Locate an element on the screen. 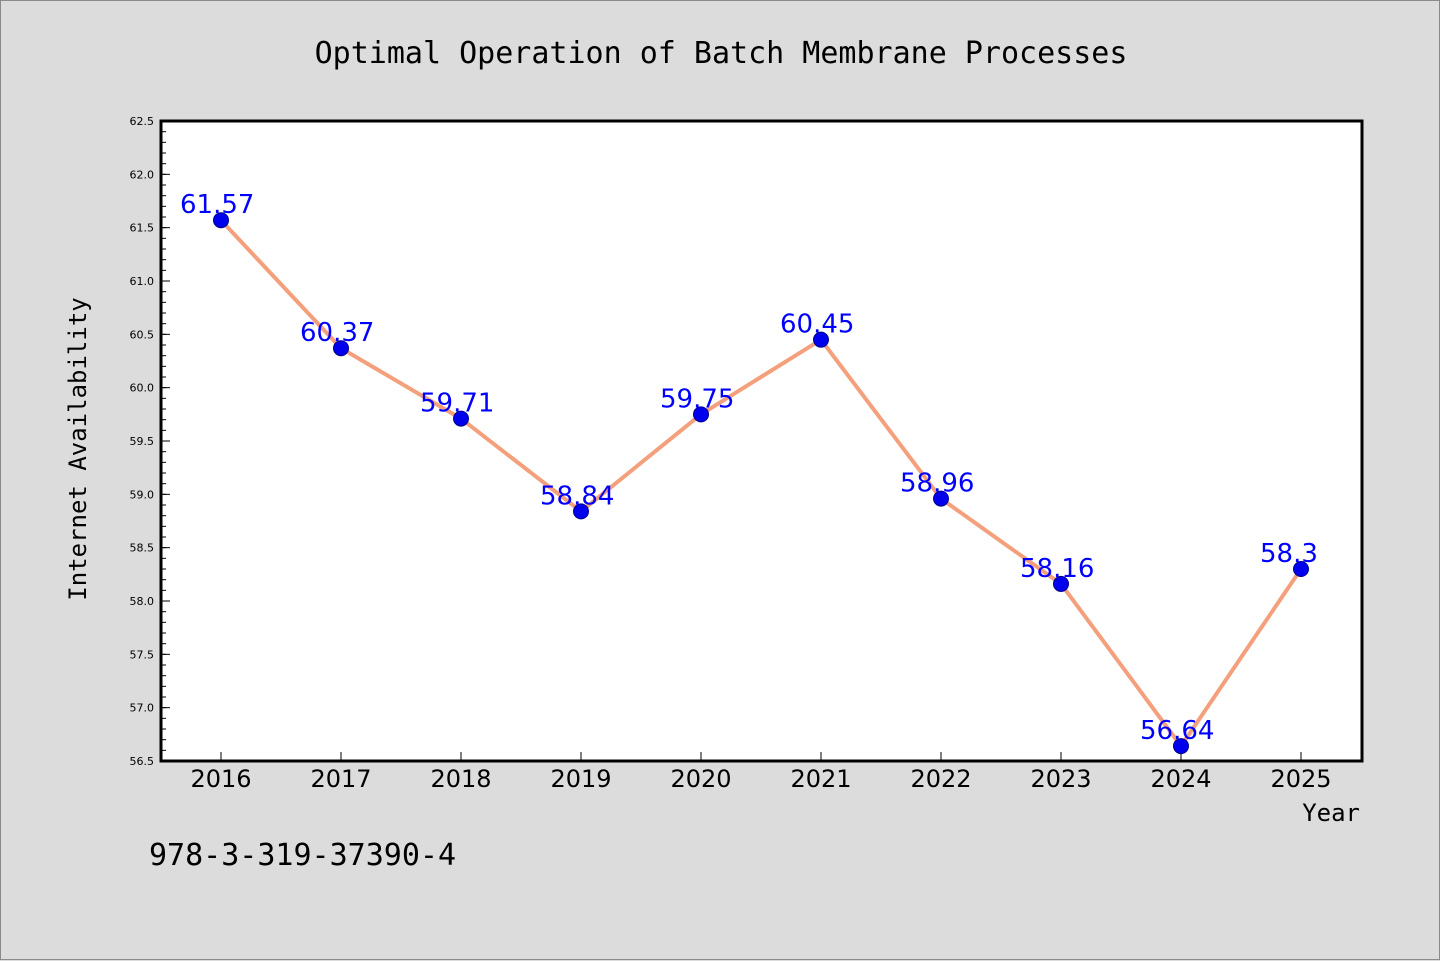 Image resolution: width=1440 pixels, height=961 pixels. data-label: 59.75 is located at coordinates (697, 399).